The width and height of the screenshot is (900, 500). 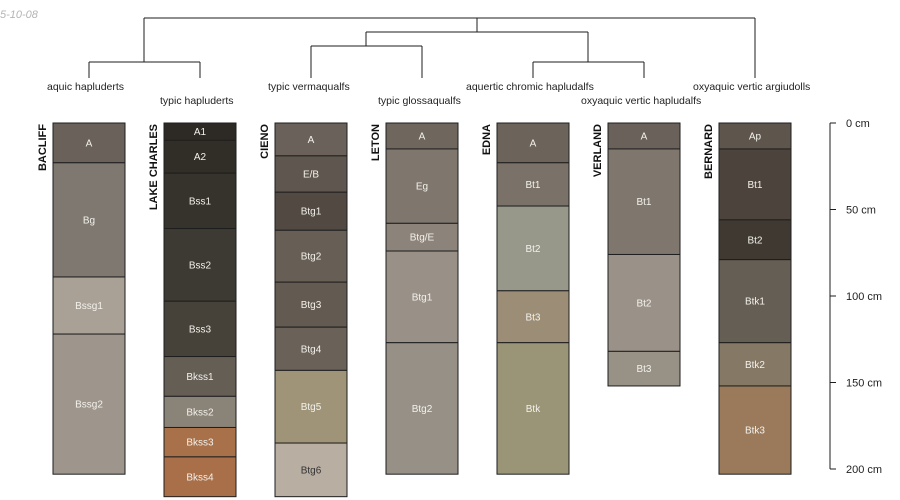 I want to click on date-label: 5-10-08, so click(x=19, y=15).